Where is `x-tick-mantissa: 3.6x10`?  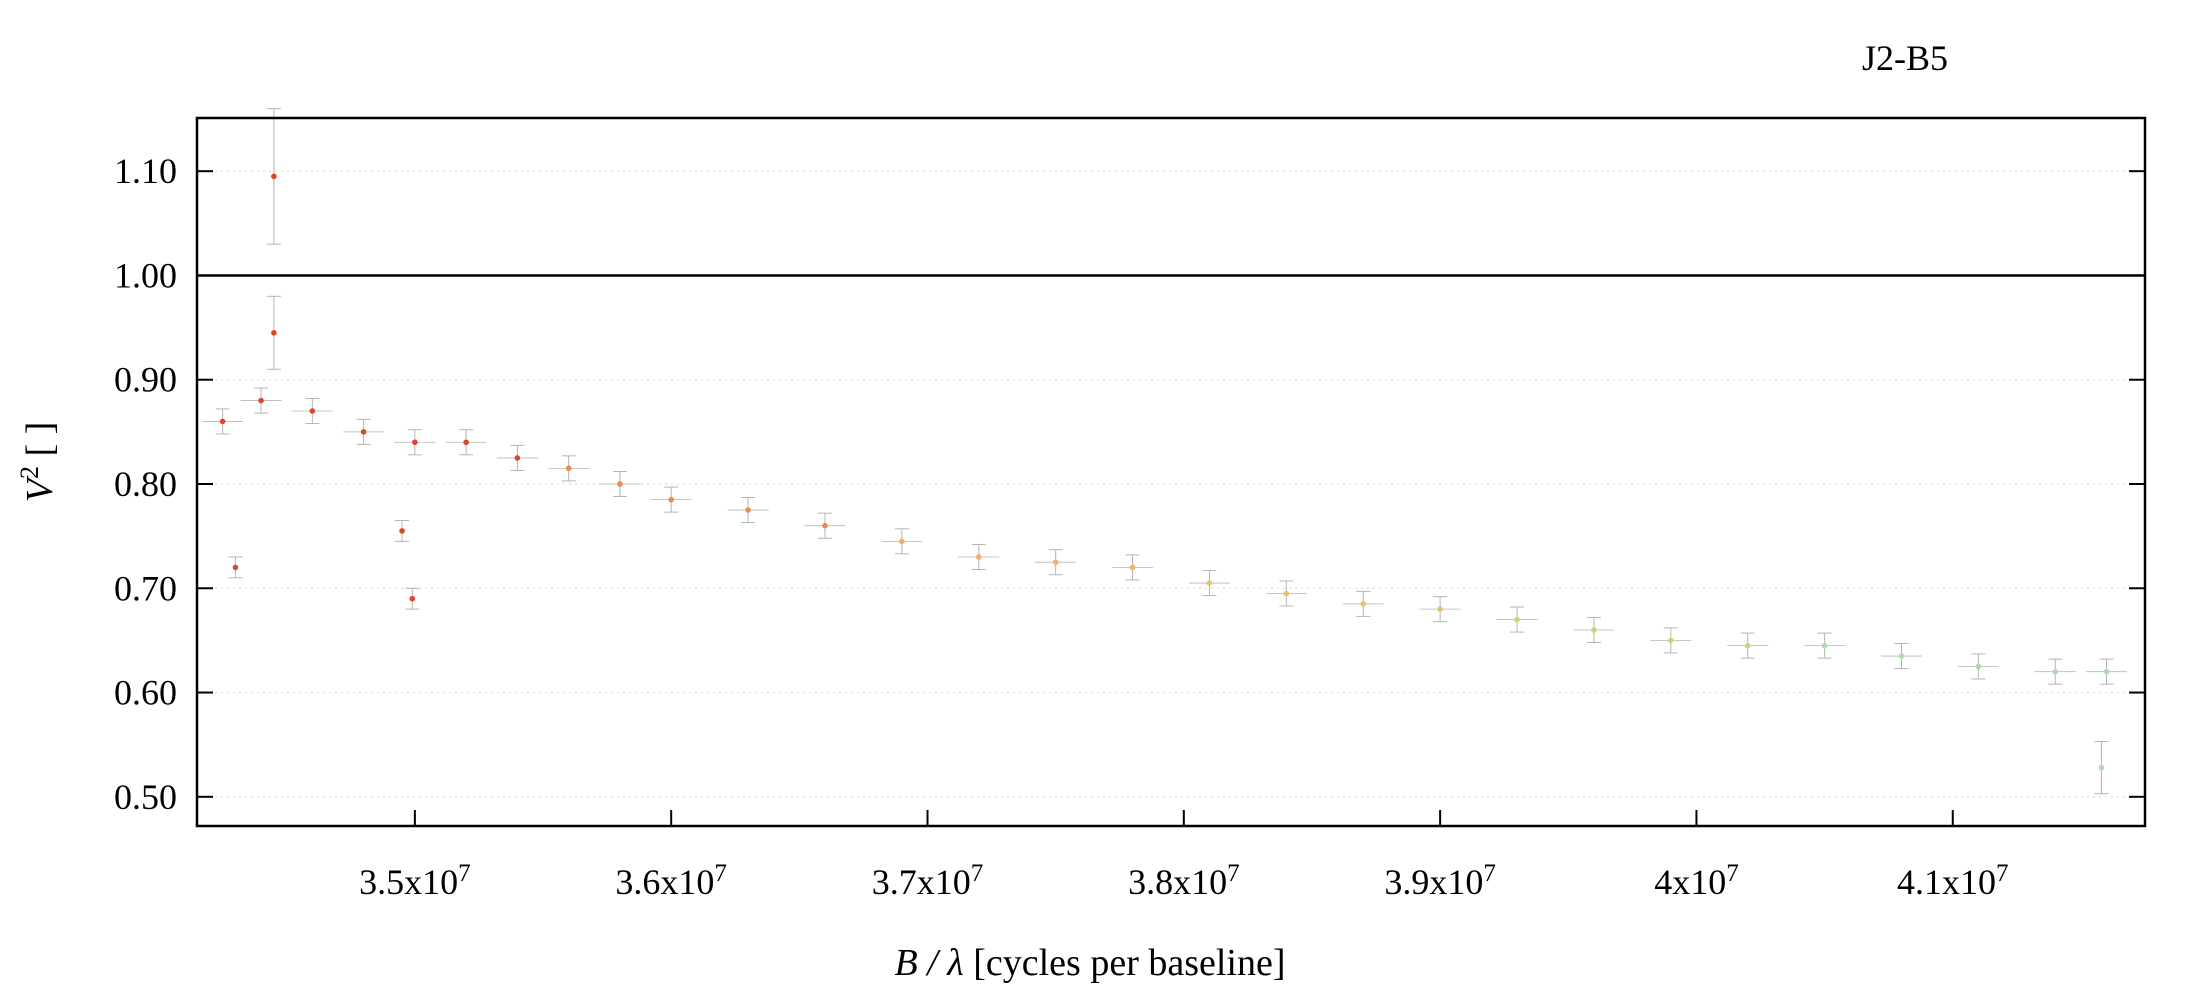 x-tick-mantissa: 3.6x10 is located at coordinates (664, 882).